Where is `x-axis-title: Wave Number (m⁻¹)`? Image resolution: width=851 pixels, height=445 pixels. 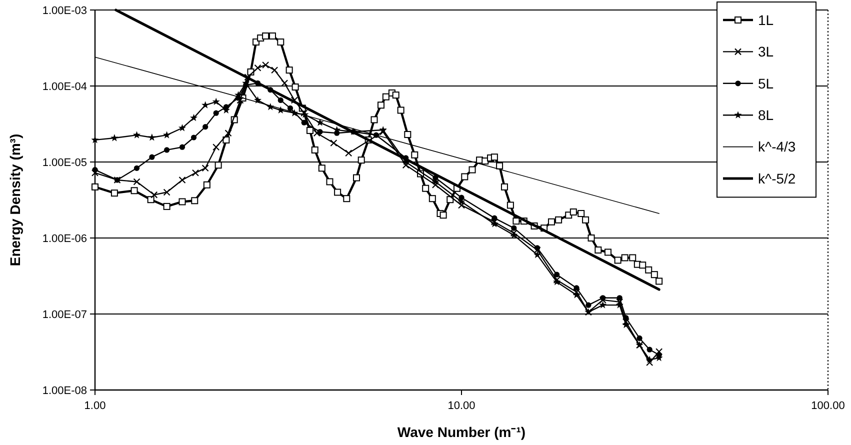 x-axis-title: Wave Number (m⁻¹) is located at coordinates (461, 432).